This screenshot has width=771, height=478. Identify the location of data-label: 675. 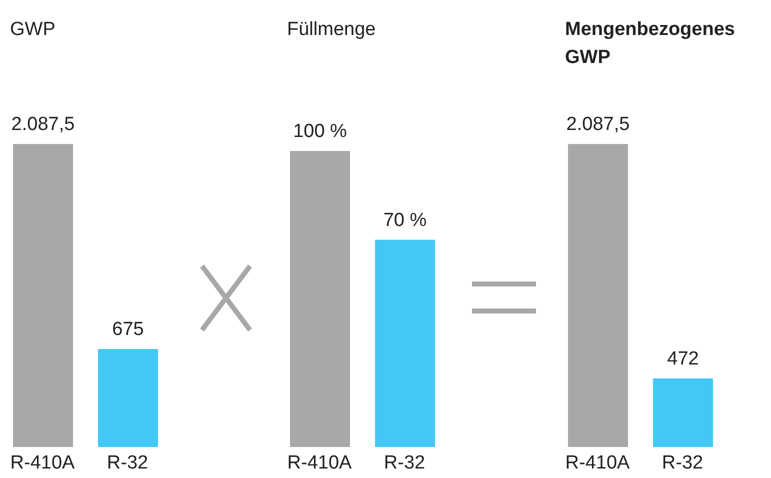
(128, 329).